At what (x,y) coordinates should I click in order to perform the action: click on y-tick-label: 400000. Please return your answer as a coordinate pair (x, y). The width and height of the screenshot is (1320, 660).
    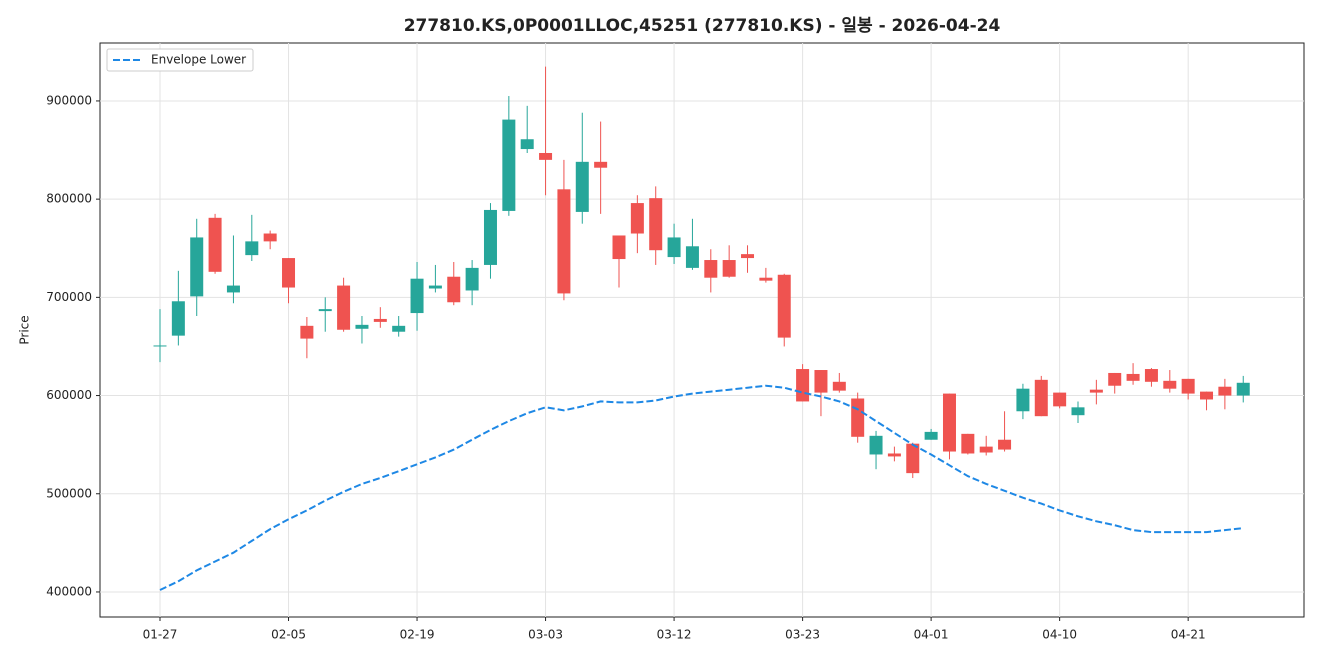
    Looking at the image, I should click on (69, 591).